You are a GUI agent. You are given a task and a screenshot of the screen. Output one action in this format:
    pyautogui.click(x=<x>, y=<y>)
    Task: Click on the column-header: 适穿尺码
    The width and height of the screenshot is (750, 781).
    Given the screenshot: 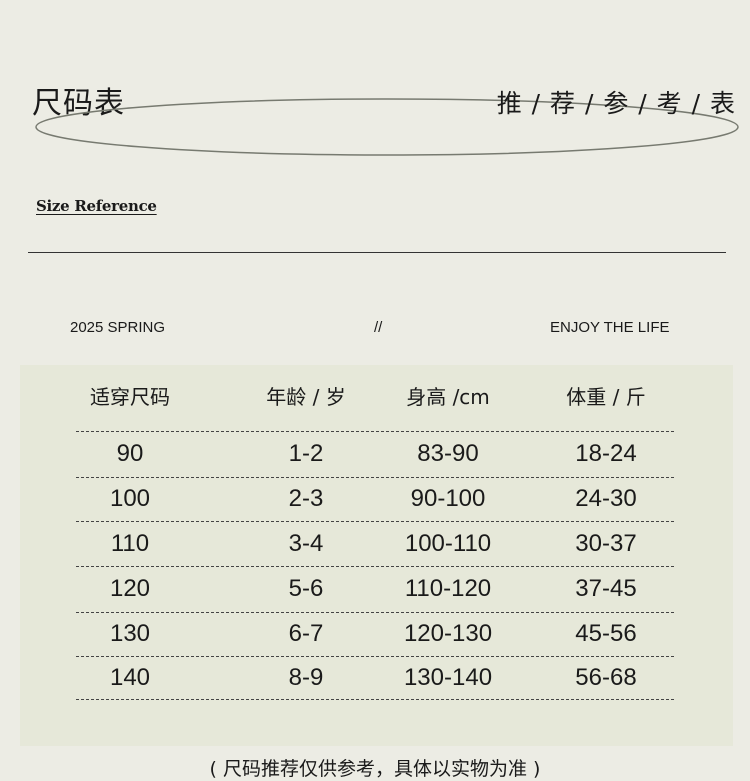 What is the action you would take?
    pyautogui.click(x=130, y=397)
    